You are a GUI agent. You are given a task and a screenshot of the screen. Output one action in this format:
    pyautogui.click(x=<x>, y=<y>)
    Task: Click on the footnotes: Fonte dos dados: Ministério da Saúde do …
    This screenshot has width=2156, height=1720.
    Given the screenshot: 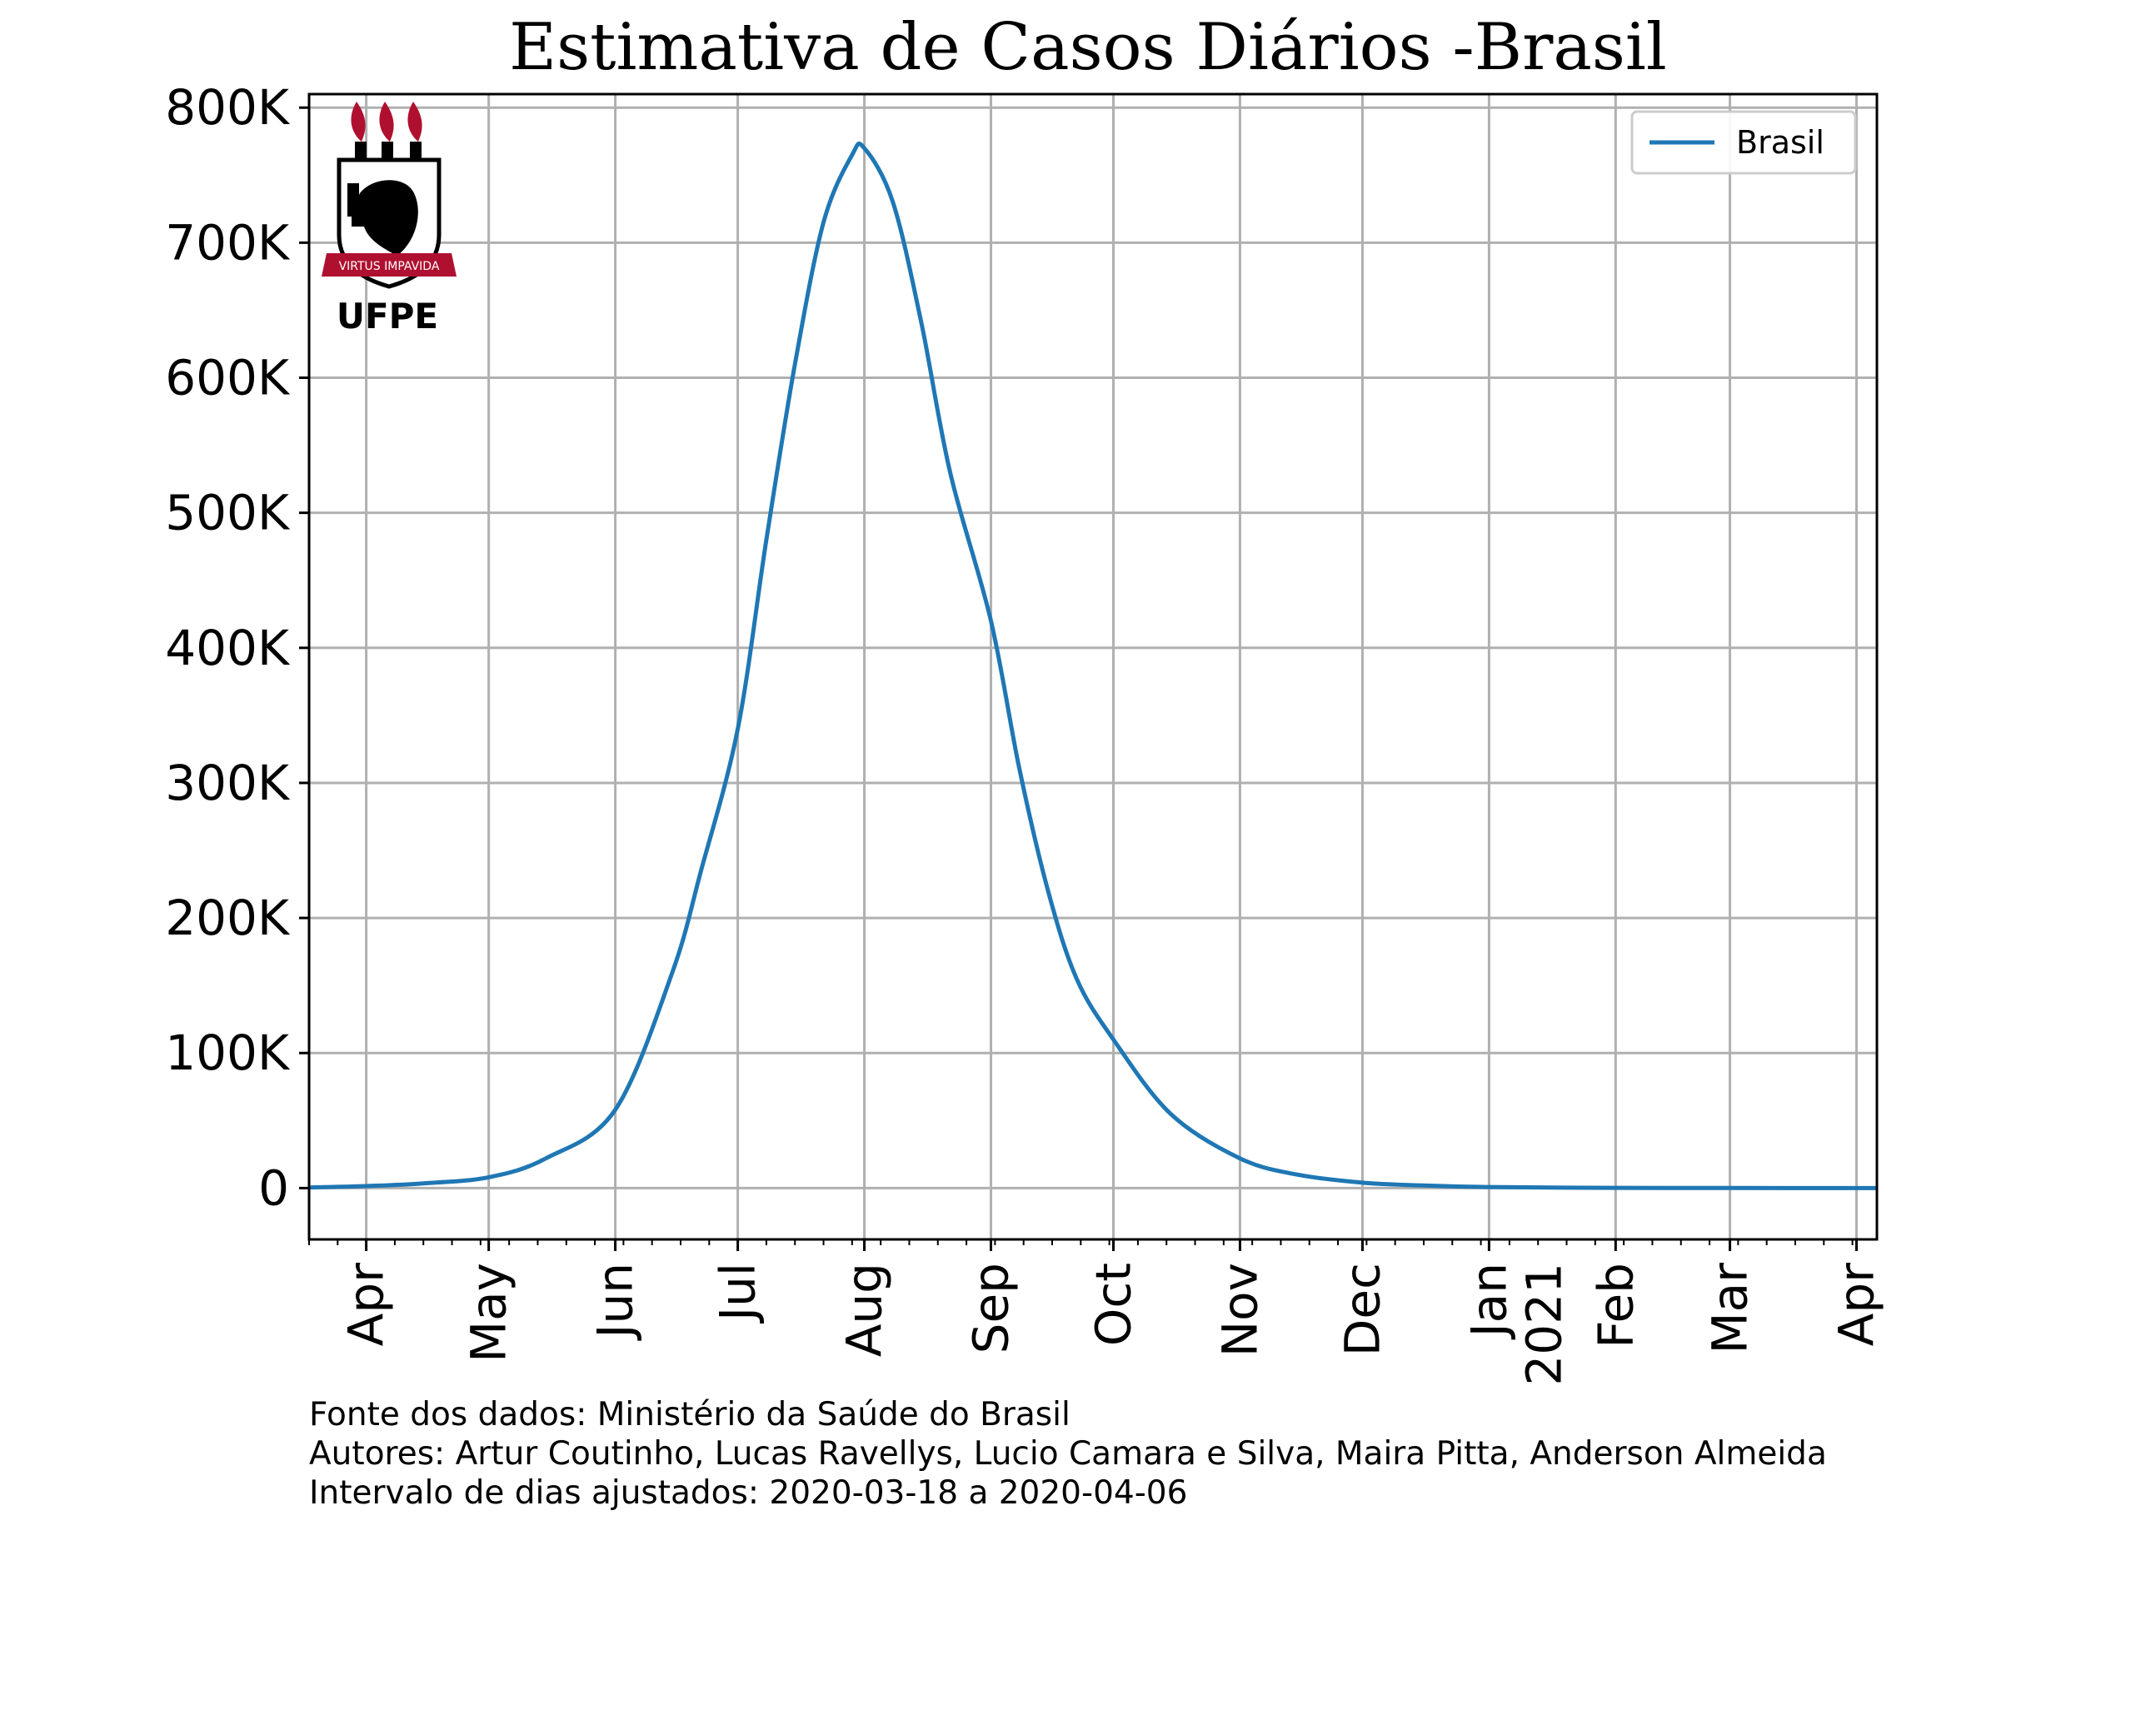 What is the action you would take?
    pyautogui.click(x=1068, y=1454)
    